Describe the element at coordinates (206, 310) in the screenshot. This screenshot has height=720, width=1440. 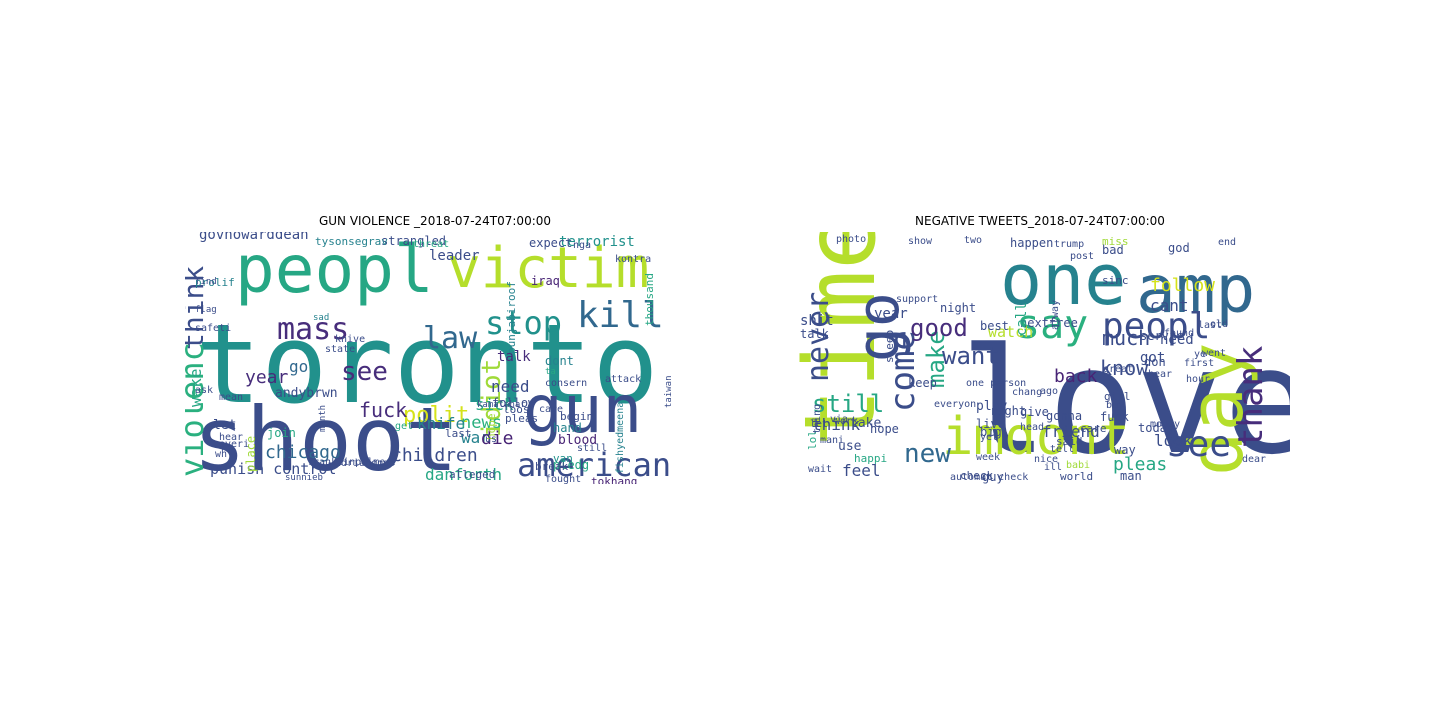
I see `cloud-word: flag` at that location.